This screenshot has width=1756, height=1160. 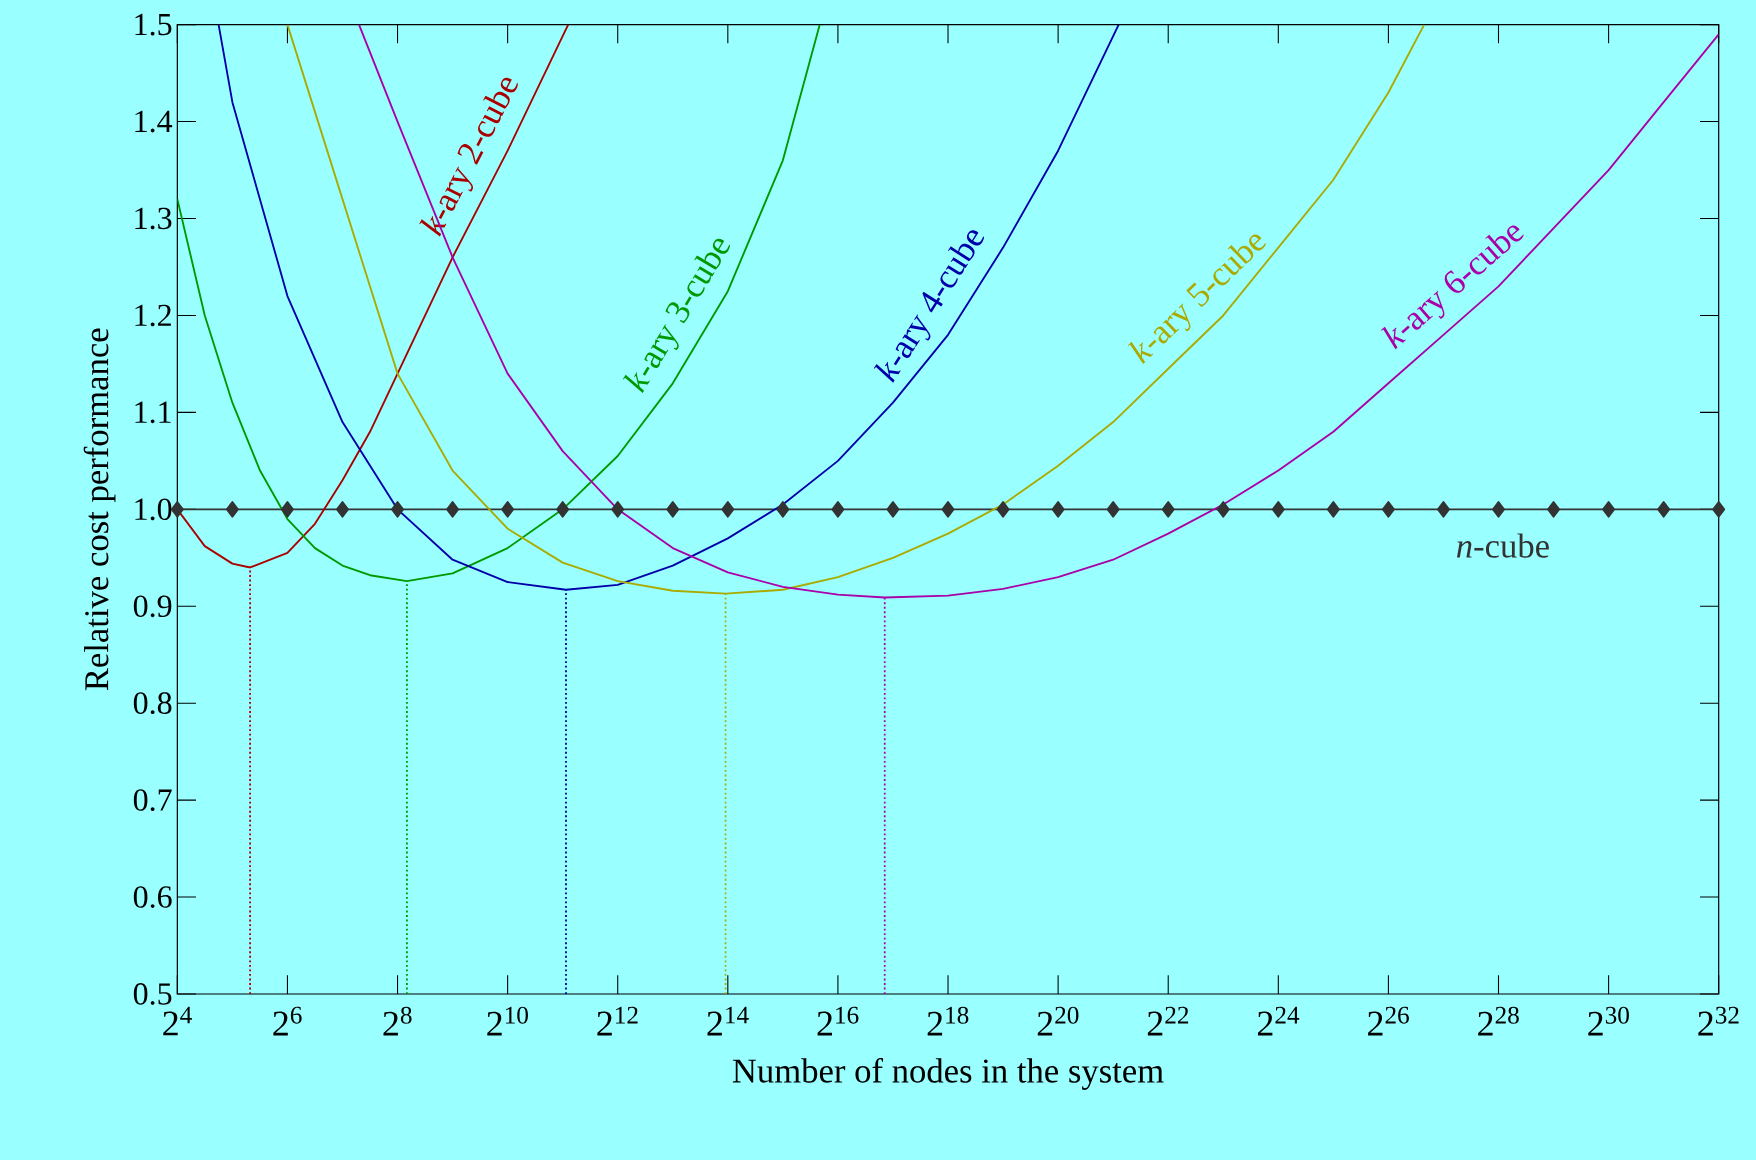 I want to click on y-tick-label: 0.8, so click(x=152, y=703).